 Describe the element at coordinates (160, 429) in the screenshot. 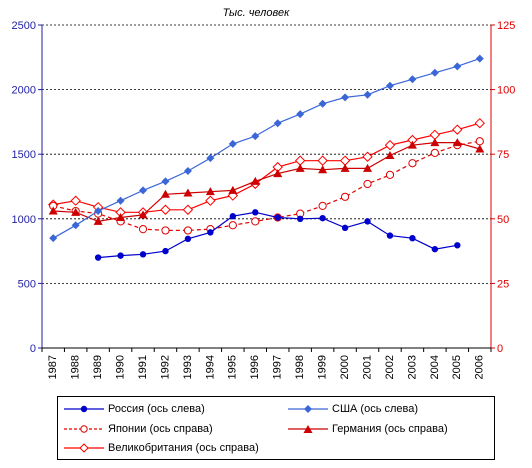

I see `legend-label-japan: Японии (ось справа)` at that location.